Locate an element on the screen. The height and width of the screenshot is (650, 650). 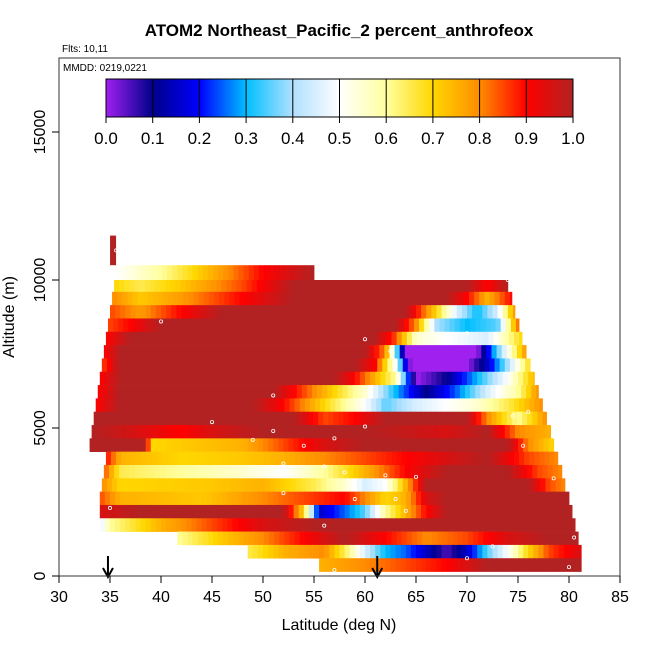
start-arrows is located at coordinates (243, 568).